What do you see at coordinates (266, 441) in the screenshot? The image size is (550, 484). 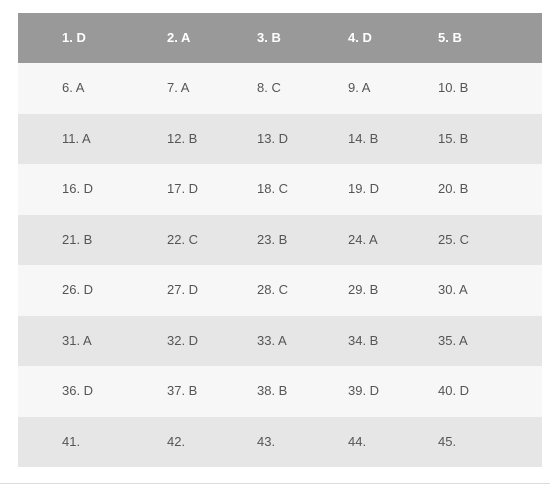 I see `answer-cell: 43.` at bounding box center [266, 441].